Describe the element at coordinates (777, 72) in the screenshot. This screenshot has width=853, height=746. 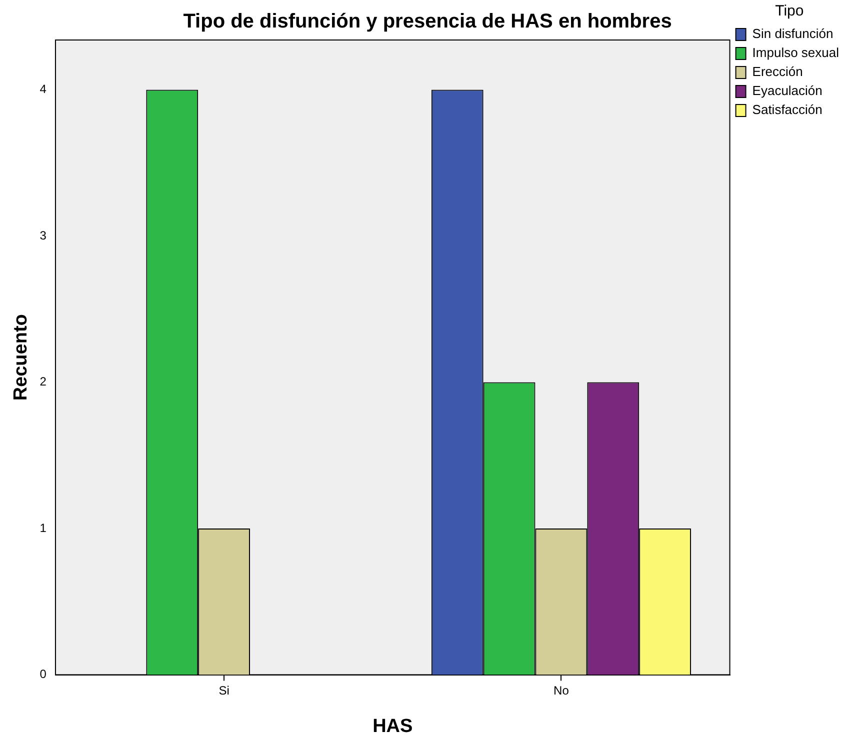
I see `legend-label: Erección` at that location.